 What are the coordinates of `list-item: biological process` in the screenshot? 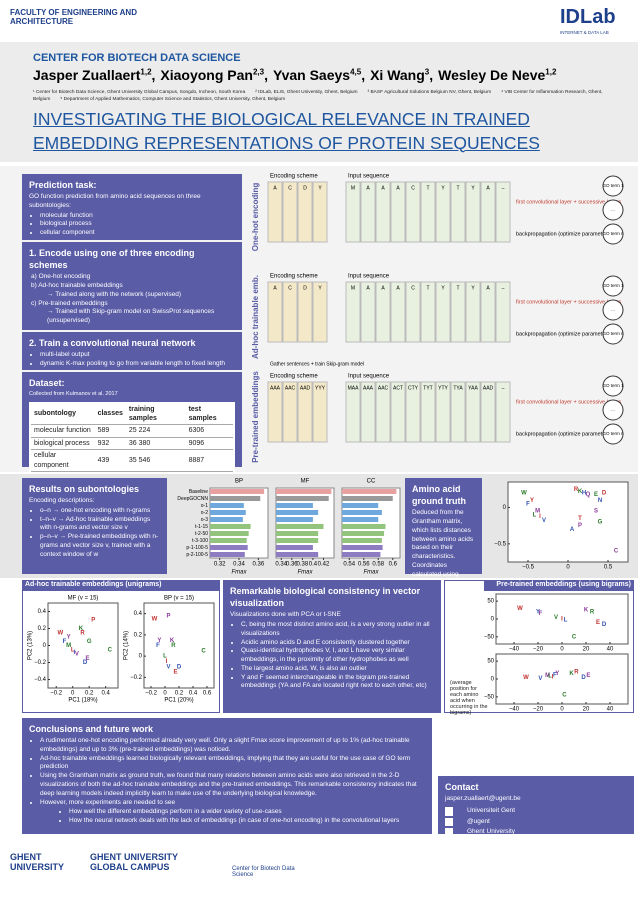 It's located at (137, 224).